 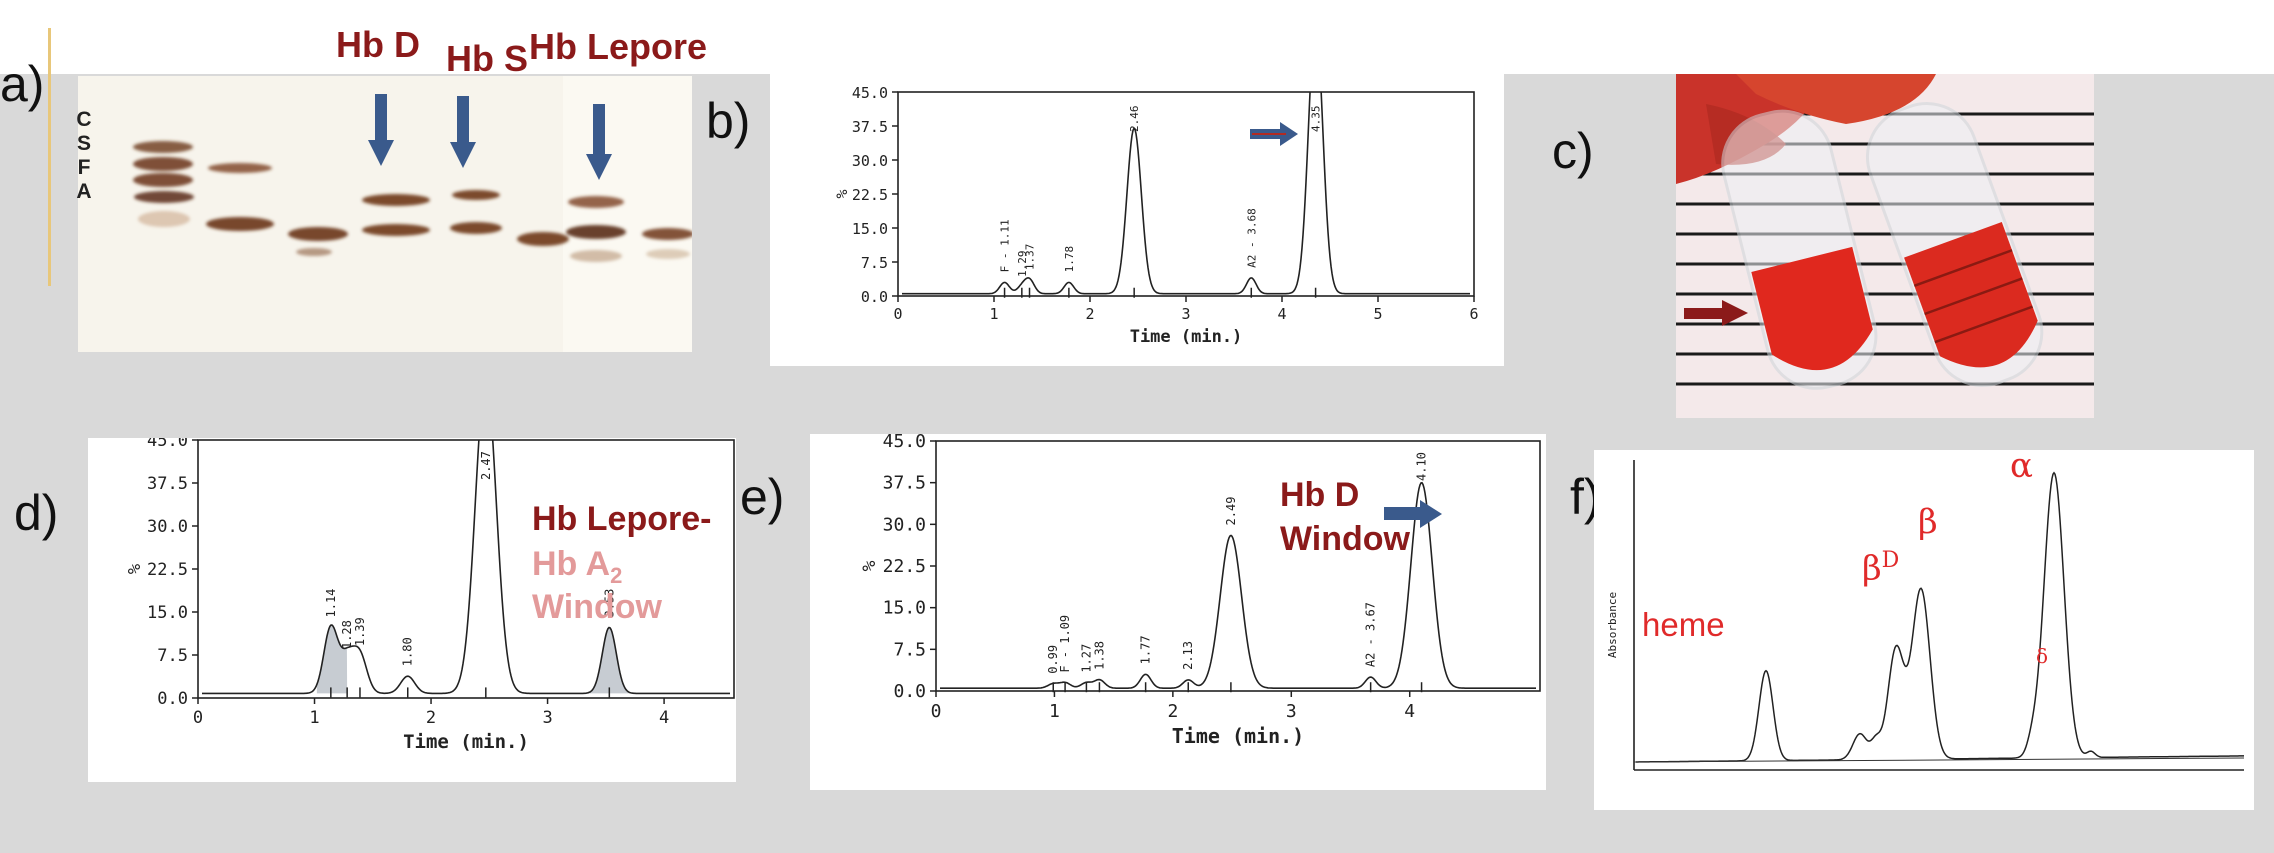 What do you see at coordinates (1890, 560) in the screenshot?
I see `peak-label-beta-d-sup: D` at bounding box center [1890, 560].